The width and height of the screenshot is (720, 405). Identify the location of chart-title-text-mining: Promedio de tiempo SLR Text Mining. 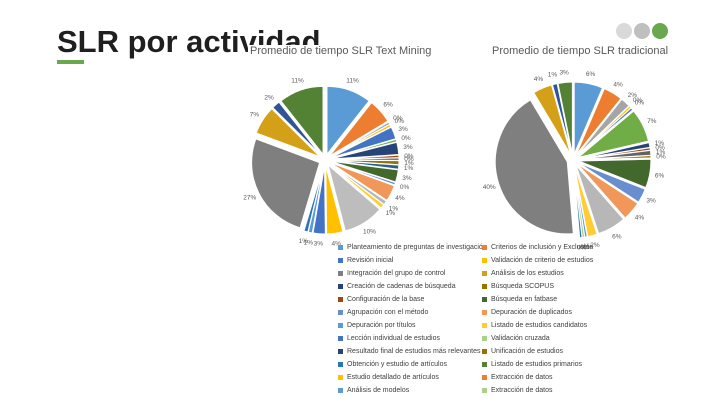
(341, 51).